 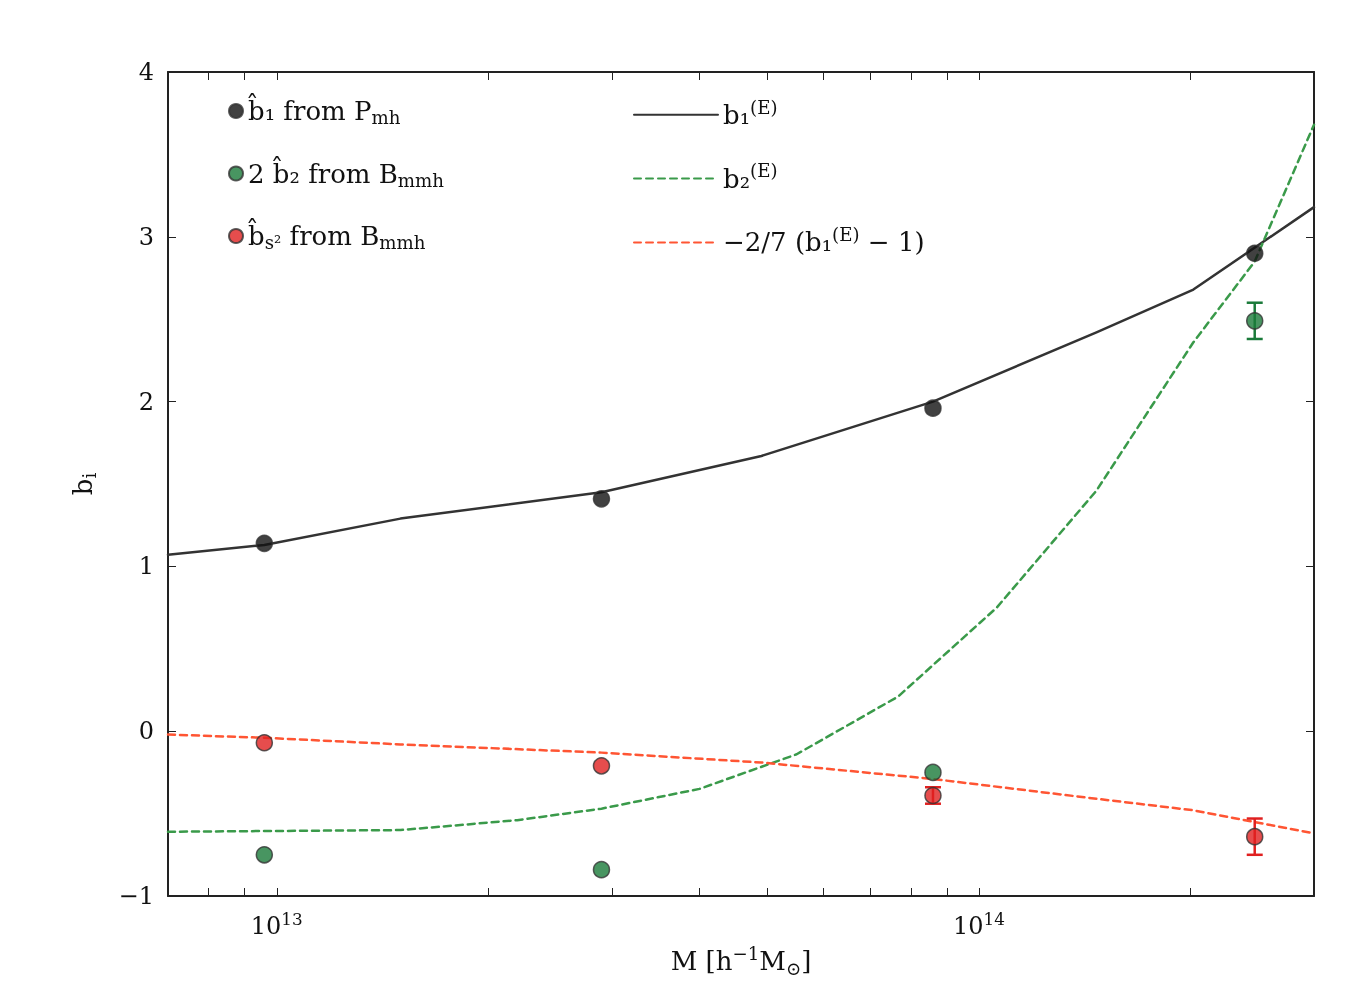 I want to click on y-axis-title: bi, so click(x=83, y=484).